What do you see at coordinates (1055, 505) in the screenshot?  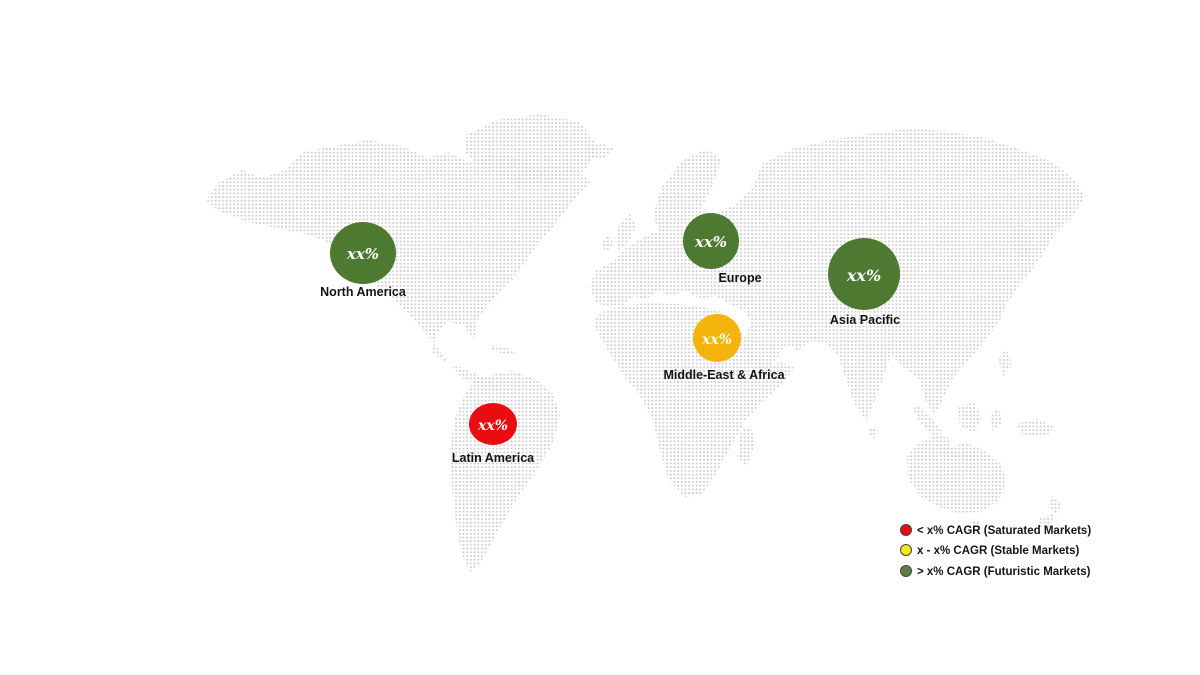 I see `island-new-zealand-north` at bounding box center [1055, 505].